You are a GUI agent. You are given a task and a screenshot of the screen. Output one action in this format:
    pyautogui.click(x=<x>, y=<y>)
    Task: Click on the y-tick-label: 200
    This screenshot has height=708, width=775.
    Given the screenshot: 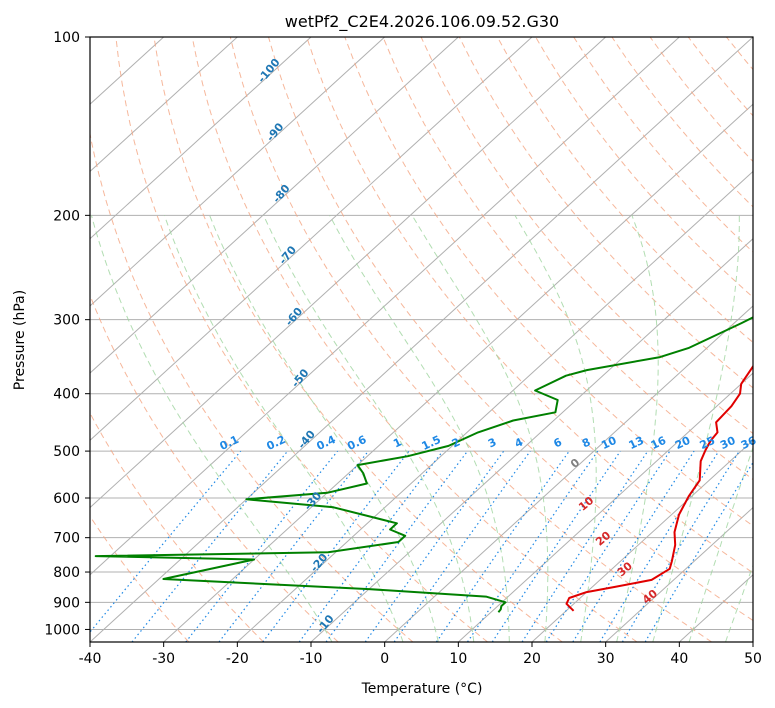 What is the action you would take?
    pyautogui.click(x=66, y=216)
    